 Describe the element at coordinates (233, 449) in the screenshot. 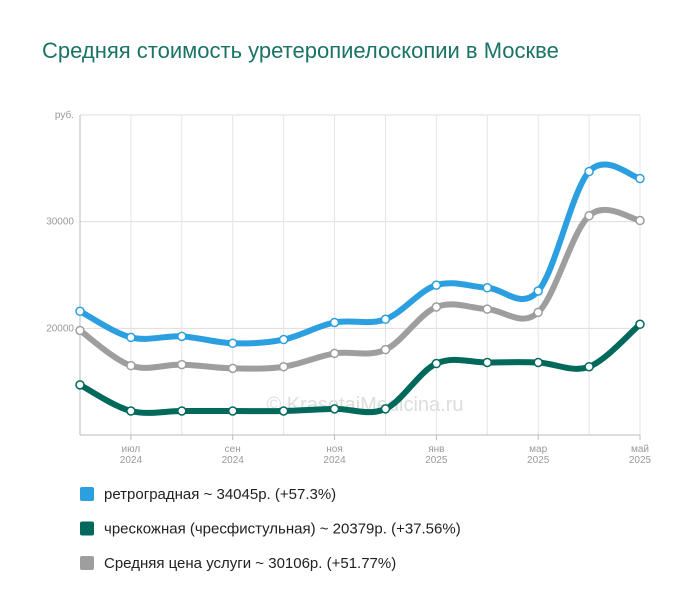

I see `x-tick-label-line: сен` at that location.